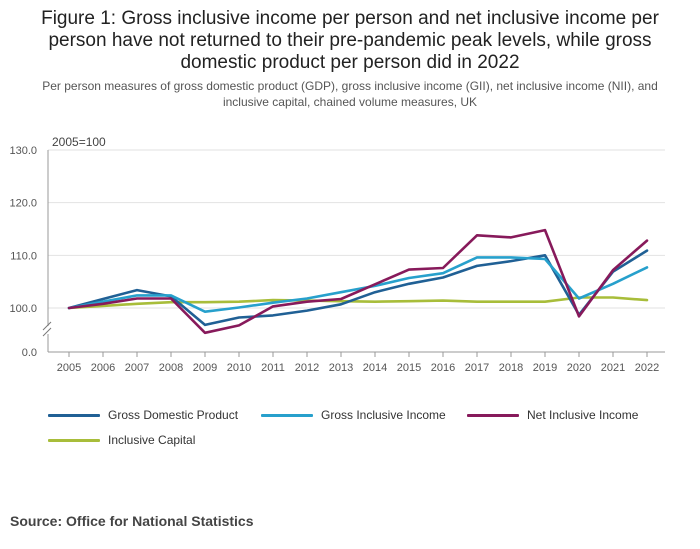 The width and height of the screenshot is (700, 549). I want to click on x-tick-label: 2005, so click(69, 368).